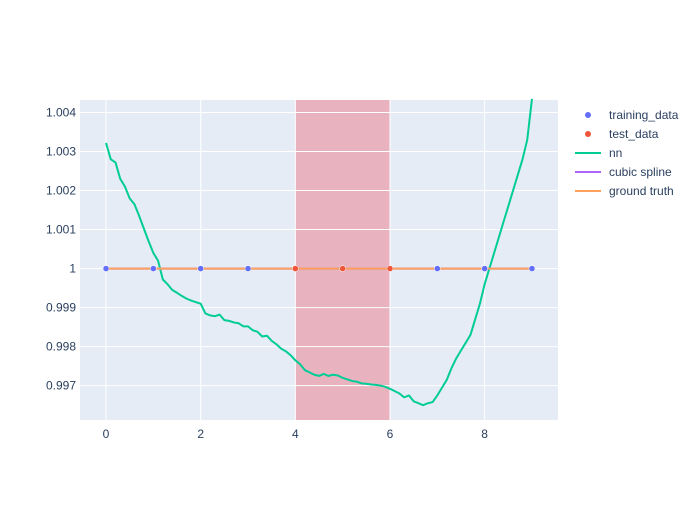 The height and width of the screenshot is (505, 700). Describe the element at coordinates (61, 112) in the screenshot. I see `y-tick-label: 1.004` at that location.